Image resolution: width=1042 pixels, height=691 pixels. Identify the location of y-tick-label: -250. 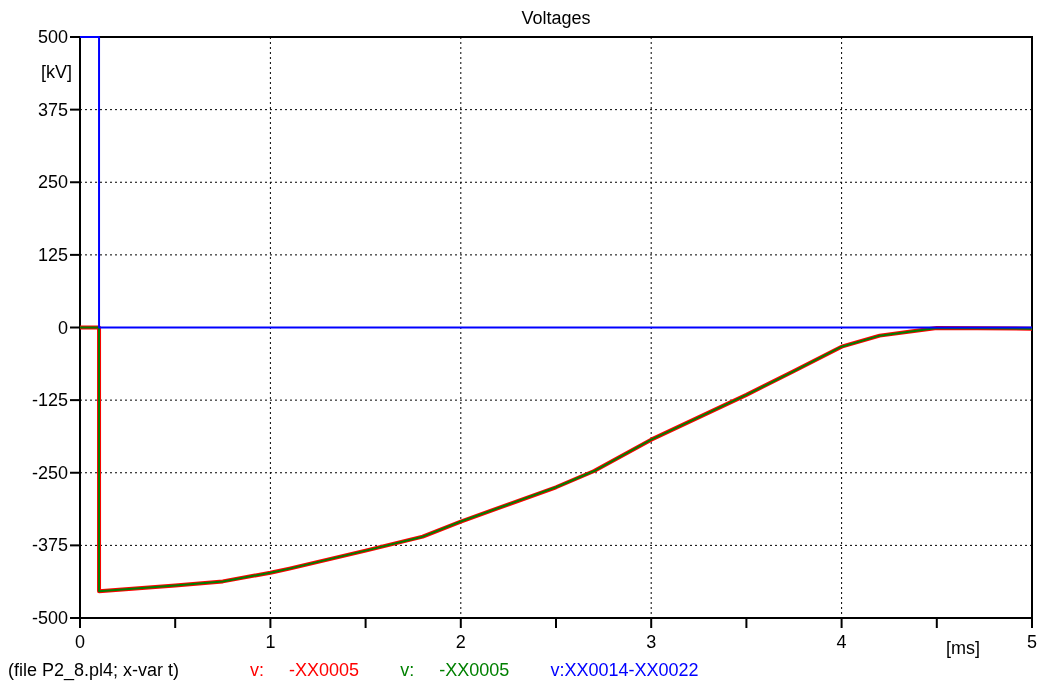
(49, 472).